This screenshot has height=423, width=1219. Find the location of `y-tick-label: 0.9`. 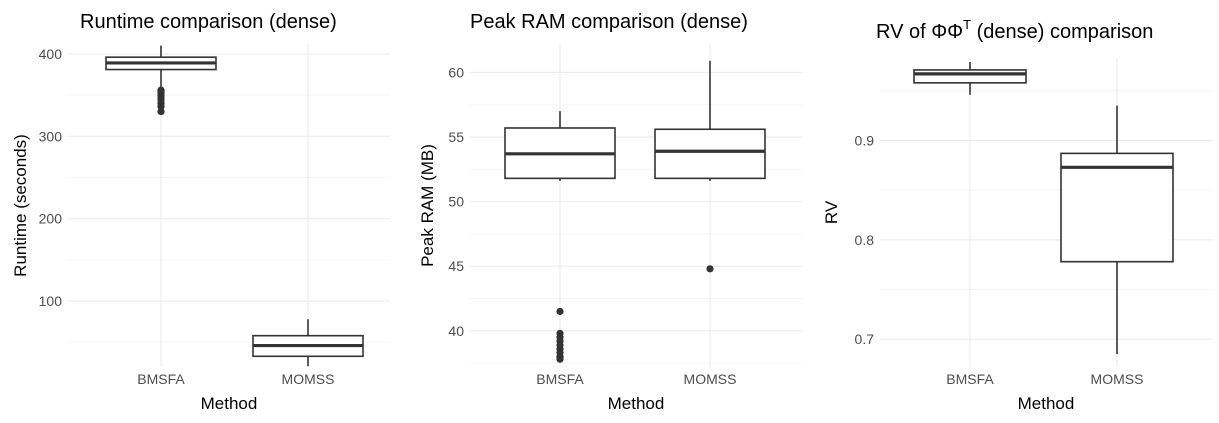

y-tick-label: 0.9 is located at coordinates (865, 140).